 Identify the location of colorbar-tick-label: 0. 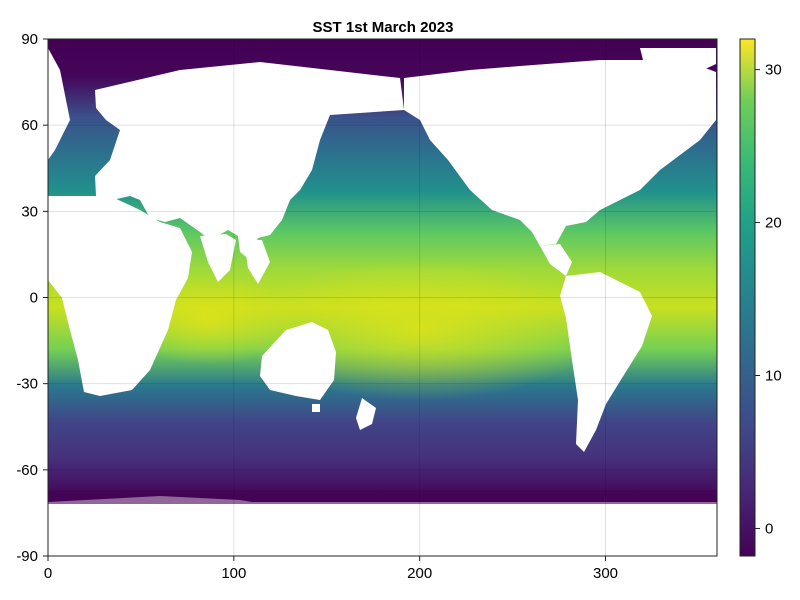
(769, 528).